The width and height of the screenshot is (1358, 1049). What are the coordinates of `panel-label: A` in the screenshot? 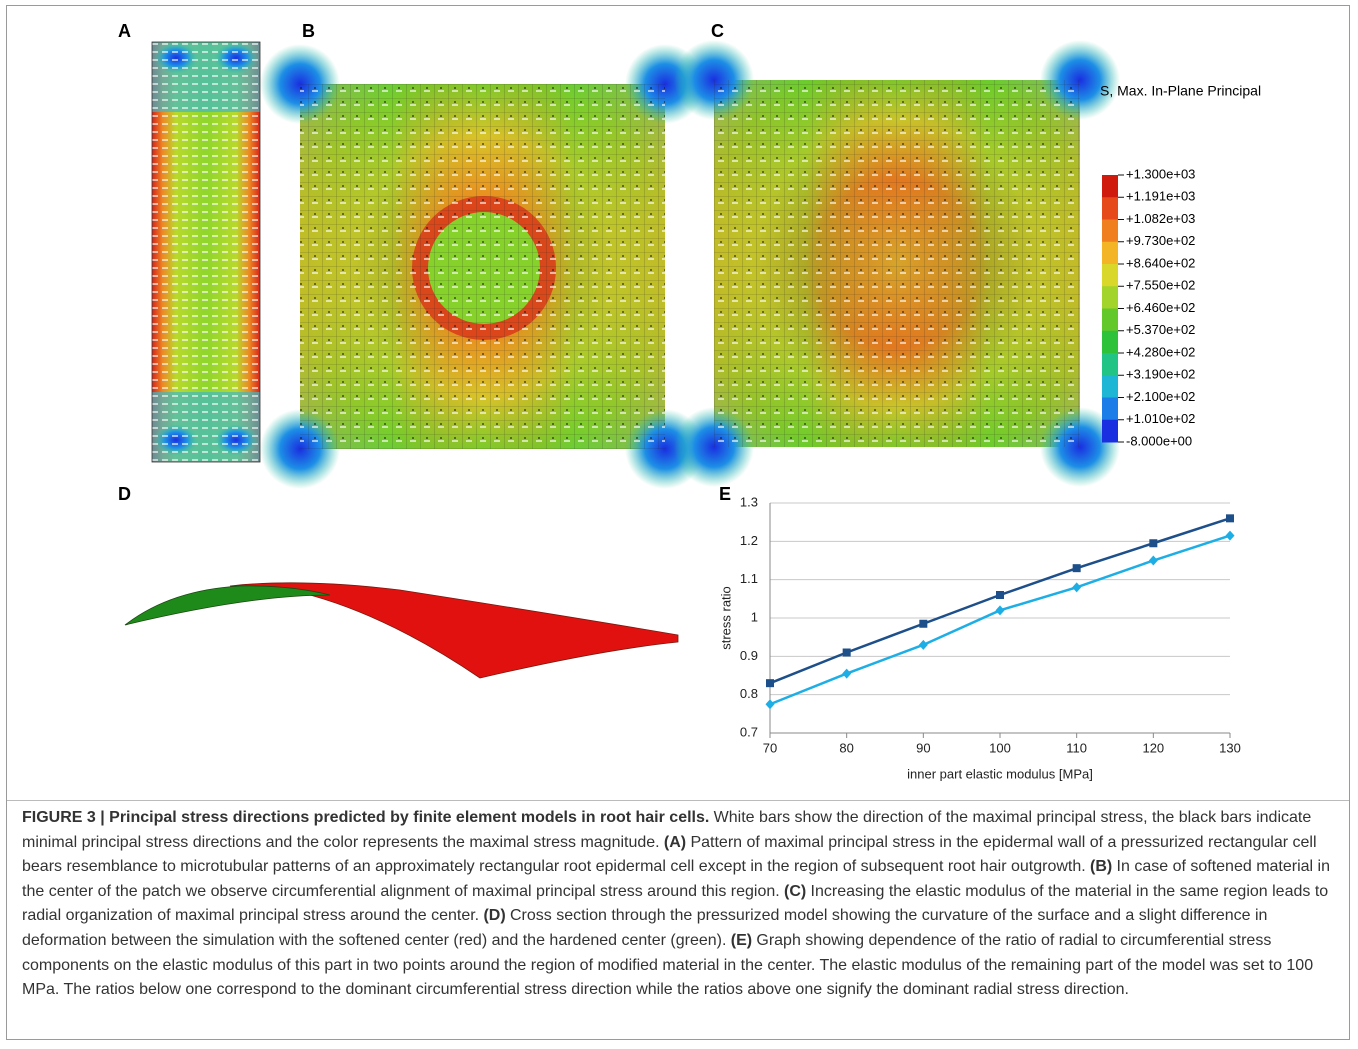 It's located at (124, 31).